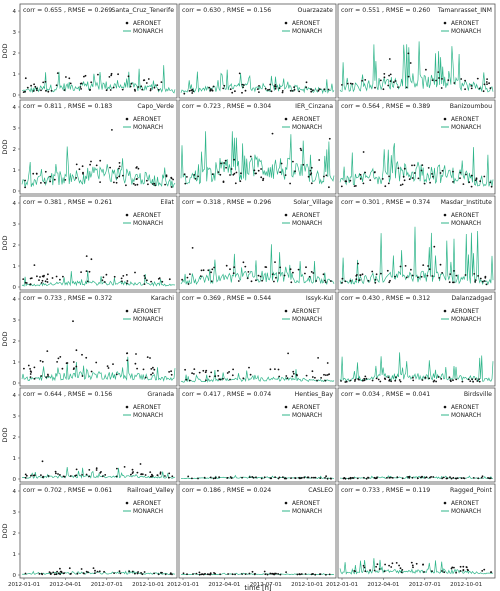  What do you see at coordinates (15, 342) in the screenshot?
I see `y-tick-label: 2` at bounding box center [15, 342].